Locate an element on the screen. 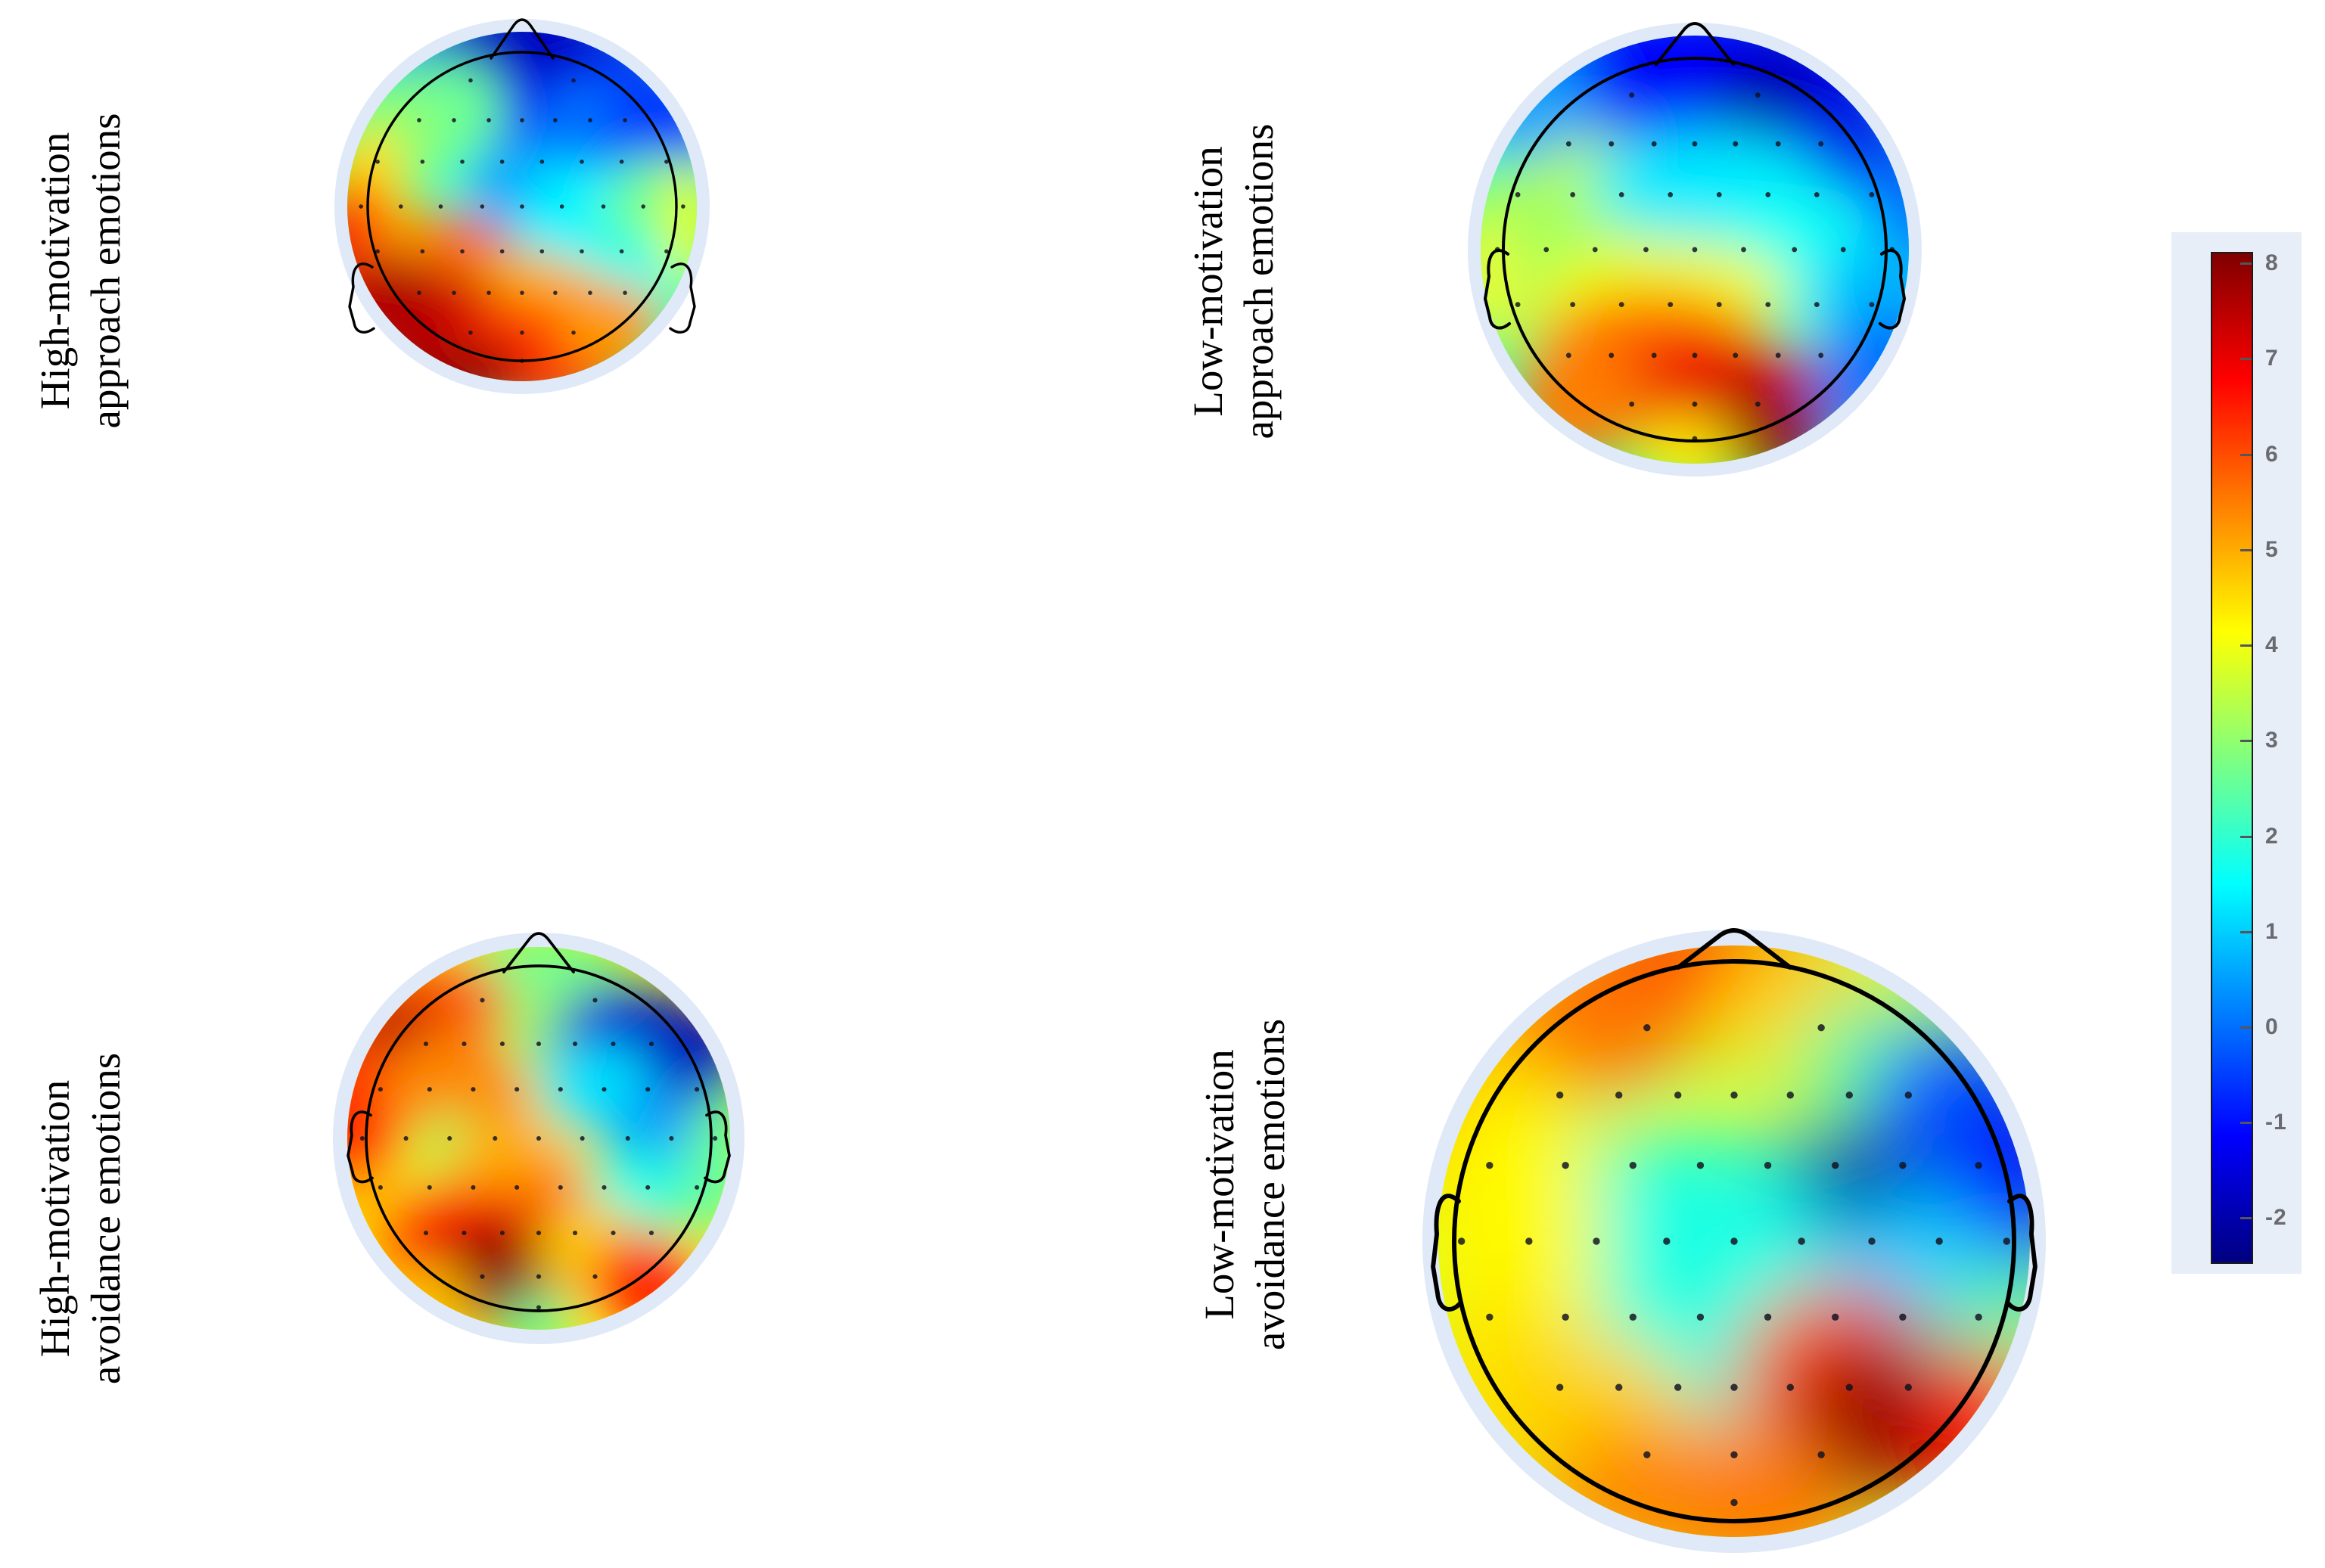 The height and width of the screenshot is (1568, 2325). scalp-field is located at coordinates (1695, 250).